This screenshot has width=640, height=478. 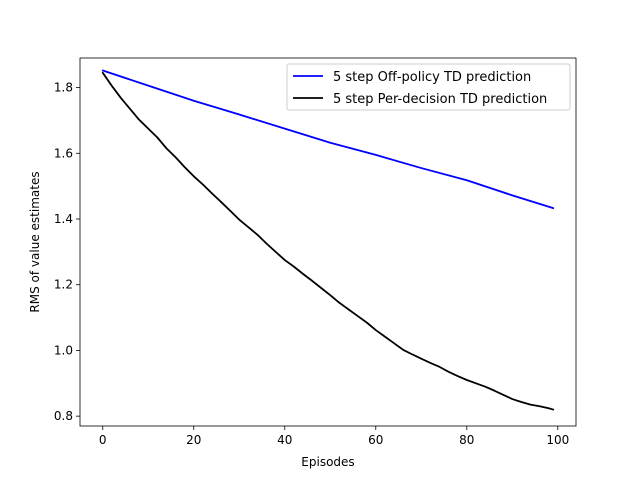 What do you see at coordinates (375, 440) in the screenshot?
I see `x-tick-label: 60` at bounding box center [375, 440].